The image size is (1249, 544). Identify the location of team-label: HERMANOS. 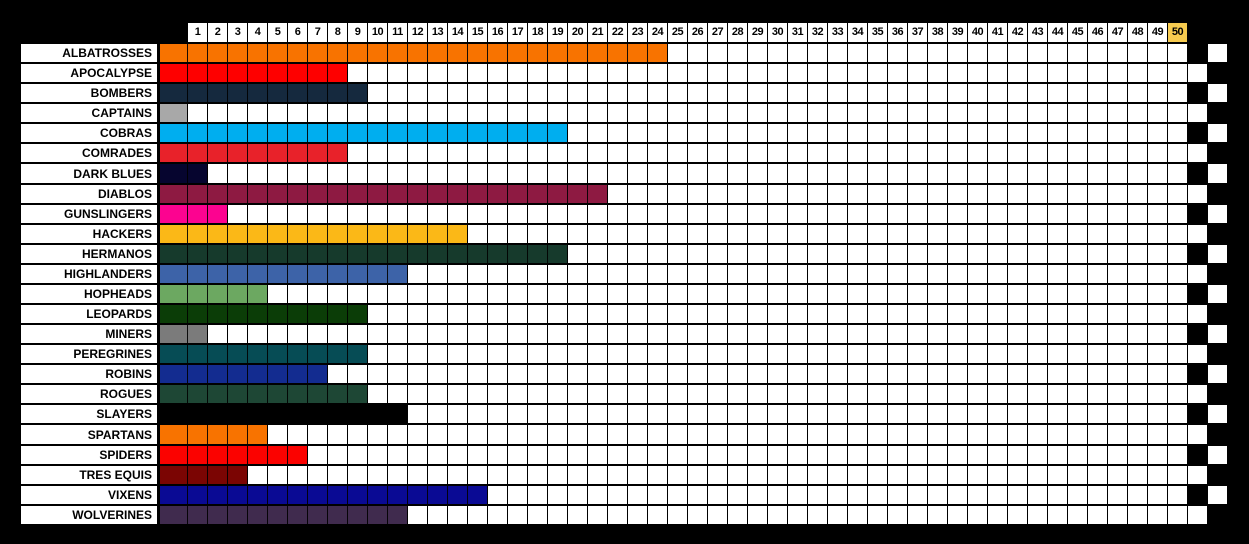
(89, 253).